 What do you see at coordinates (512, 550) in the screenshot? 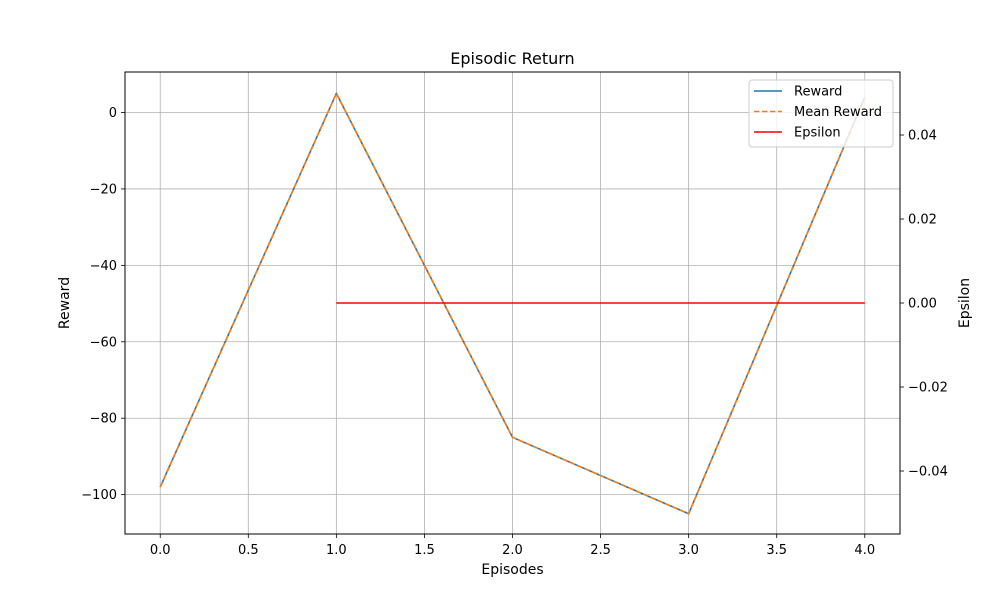
I see `x-tick-label: 2.0` at bounding box center [512, 550].